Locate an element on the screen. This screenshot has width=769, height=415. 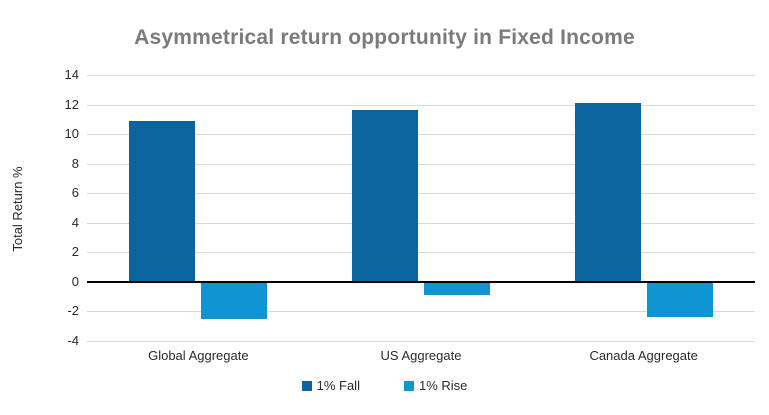
legend-label: 1% Fall is located at coordinates (338, 385).